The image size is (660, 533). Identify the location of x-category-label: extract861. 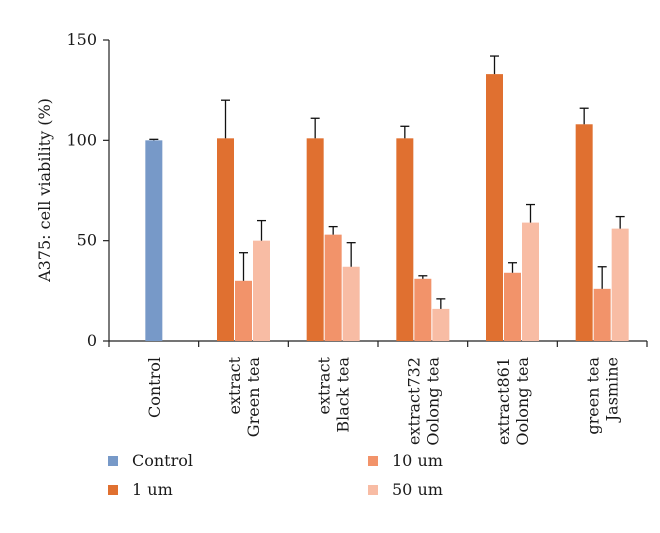
(503, 401).